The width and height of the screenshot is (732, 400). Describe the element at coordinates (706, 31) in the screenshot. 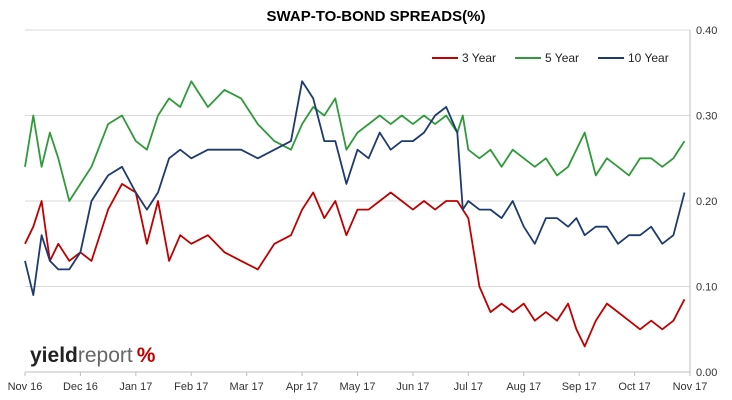

I see `y-tick-label: 0.40` at that location.